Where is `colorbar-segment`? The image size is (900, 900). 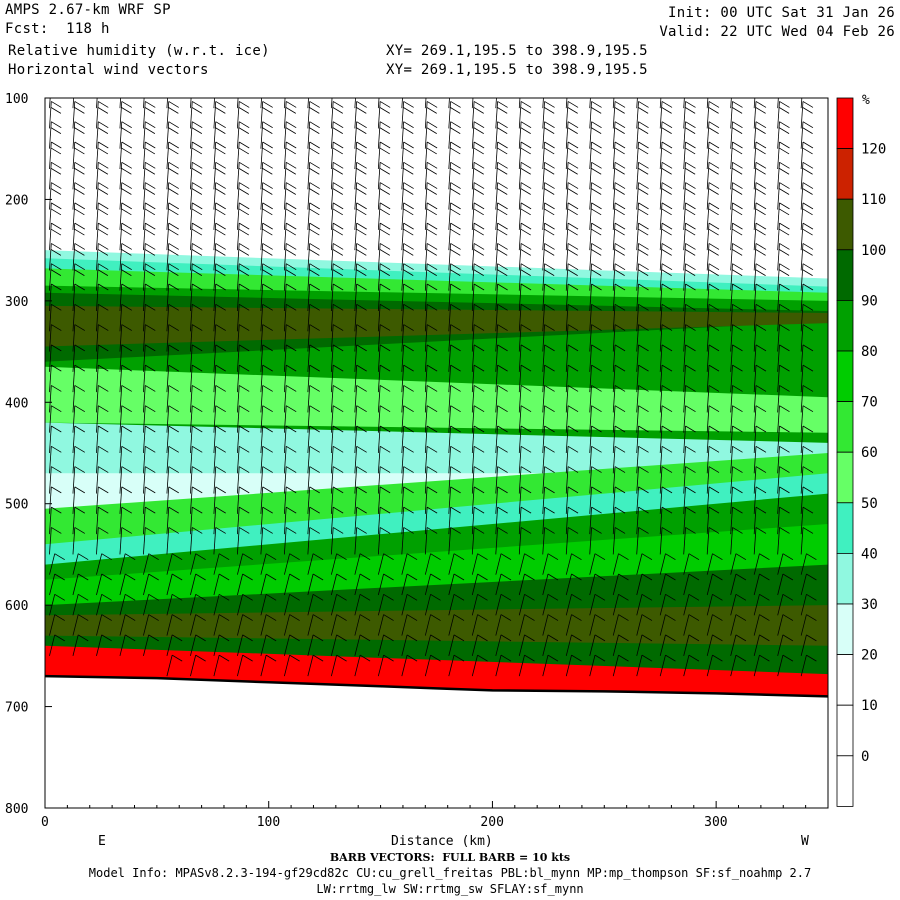 colorbar-segment is located at coordinates (845, 477).